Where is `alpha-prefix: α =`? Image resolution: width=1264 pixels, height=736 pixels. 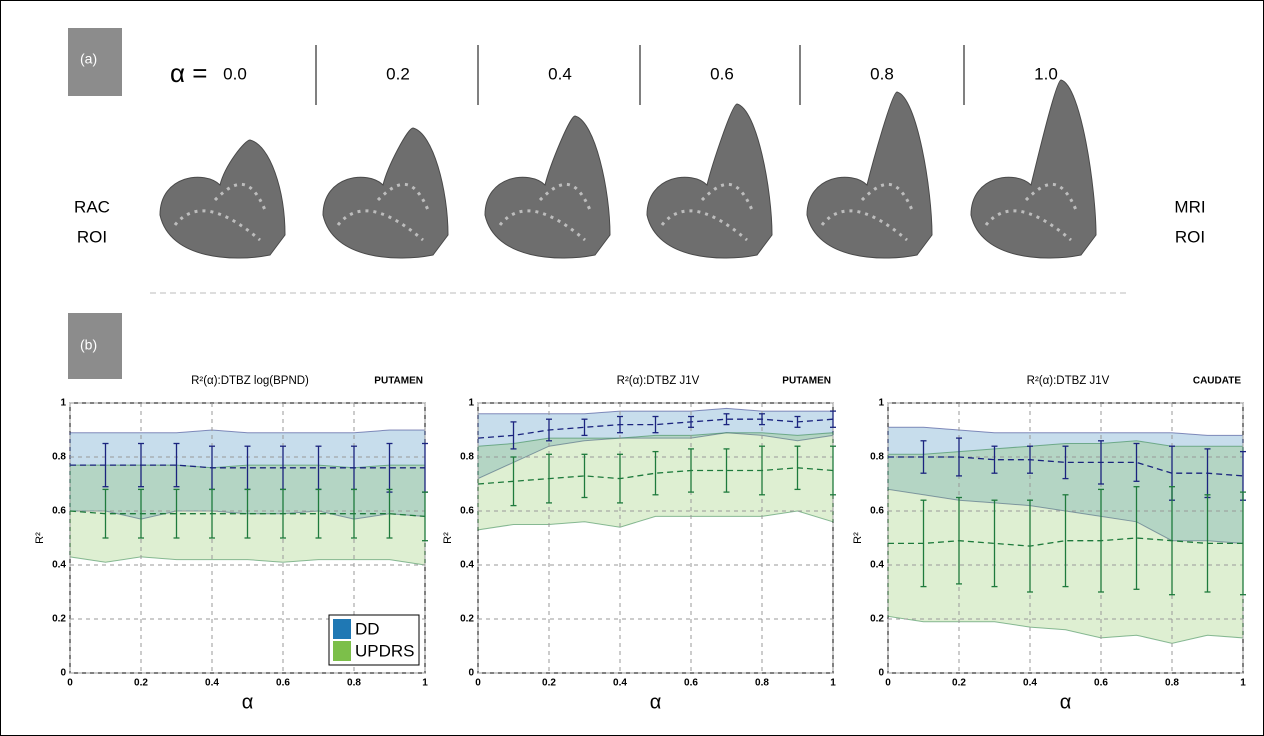
alpha-prefix: α = is located at coordinates (188, 73).